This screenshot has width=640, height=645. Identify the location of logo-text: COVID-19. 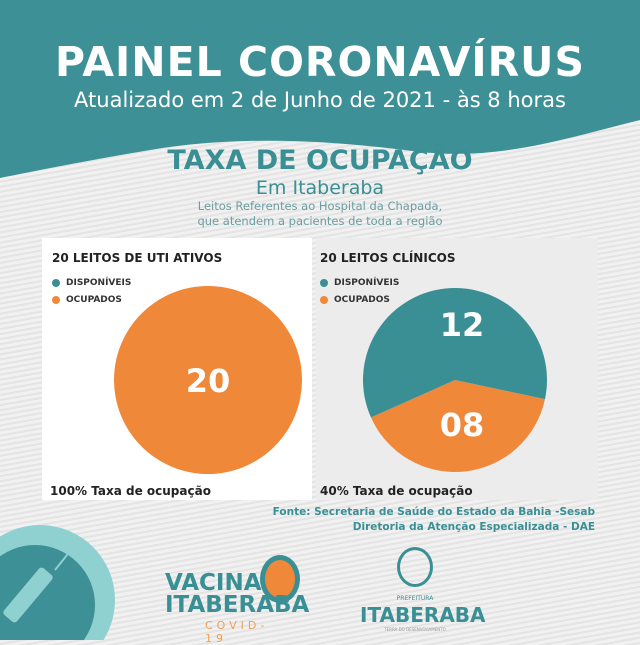
(237, 632).